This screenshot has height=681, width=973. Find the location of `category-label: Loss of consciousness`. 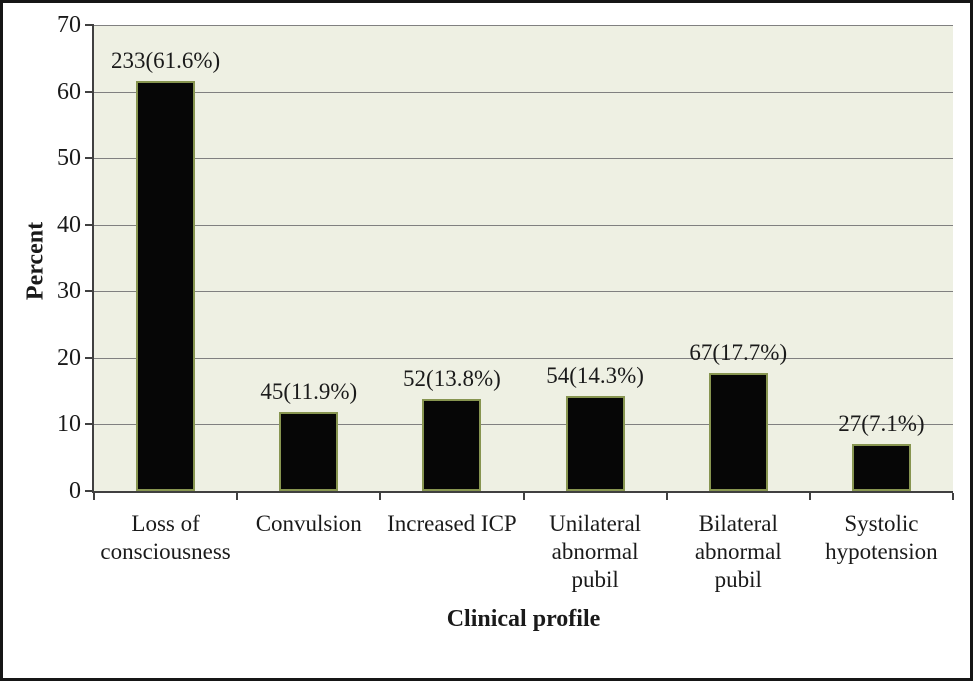

category-label: Loss of consciousness is located at coordinates (165, 537).